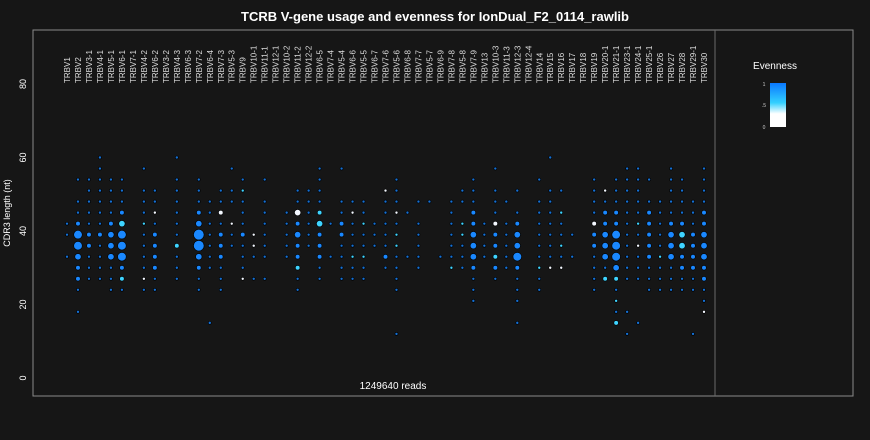 The width and height of the screenshot is (870, 440). What do you see at coordinates (528, 64) in the screenshot?
I see `gene-label: TRBV12-4` at bounding box center [528, 64].